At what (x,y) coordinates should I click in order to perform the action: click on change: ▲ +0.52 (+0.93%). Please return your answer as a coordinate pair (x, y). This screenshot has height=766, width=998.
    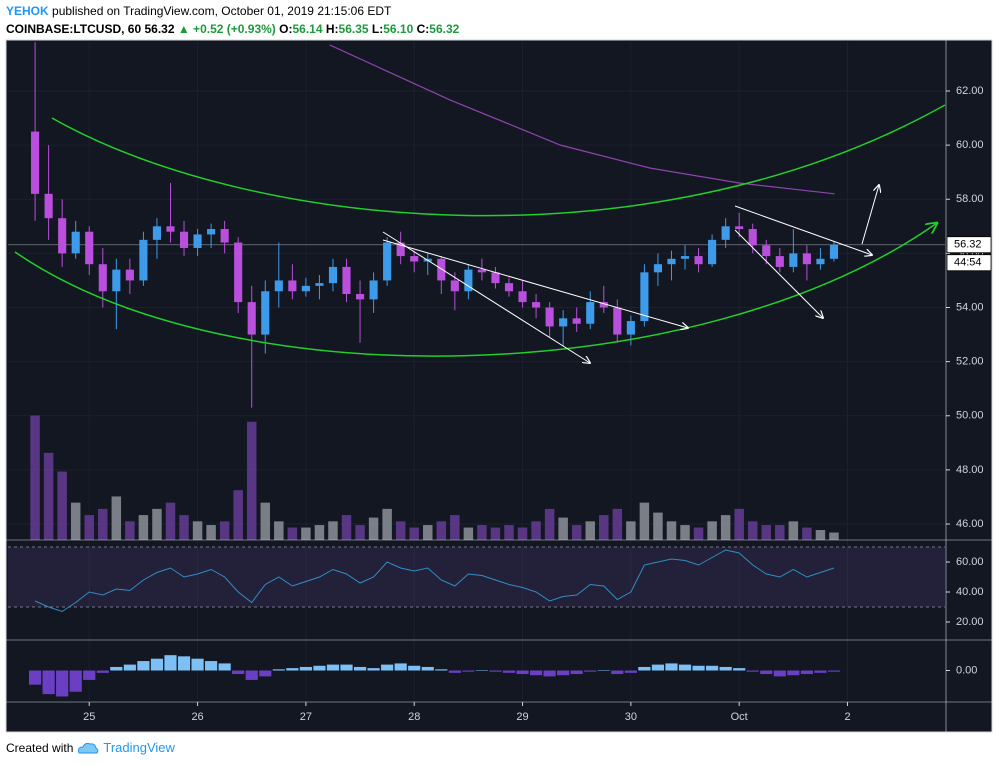
    Looking at the image, I should click on (226, 29).